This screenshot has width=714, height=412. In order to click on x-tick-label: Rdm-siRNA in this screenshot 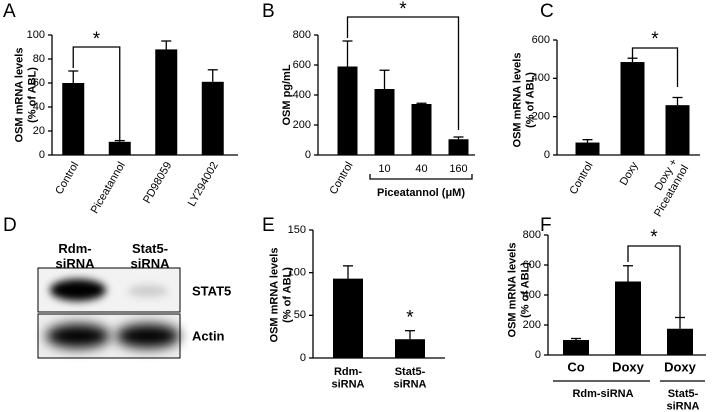, I will do `click(347, 378)`.